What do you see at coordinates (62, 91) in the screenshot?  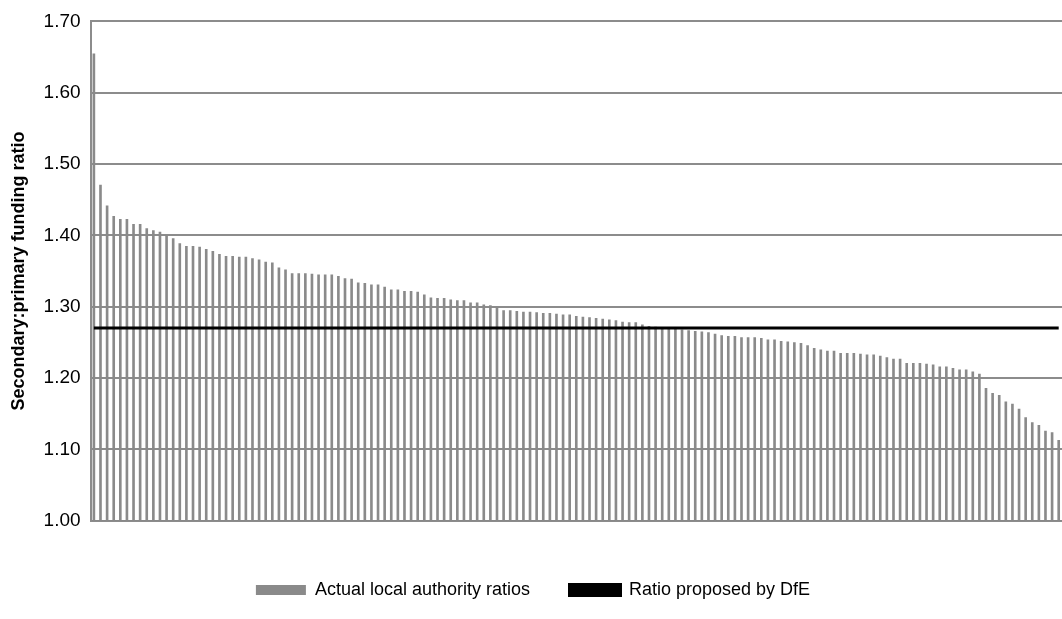 I see `y-tick-label: 1.60` at bounding box center [62, 91].